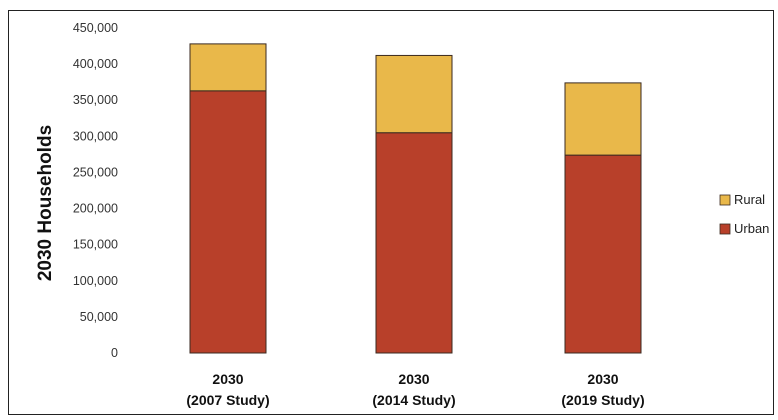 This screenshot has height=420, width=778. Describe the element at coordinates (114, 353) in the screenshot. I see `y-tick-label: 0` at that location.